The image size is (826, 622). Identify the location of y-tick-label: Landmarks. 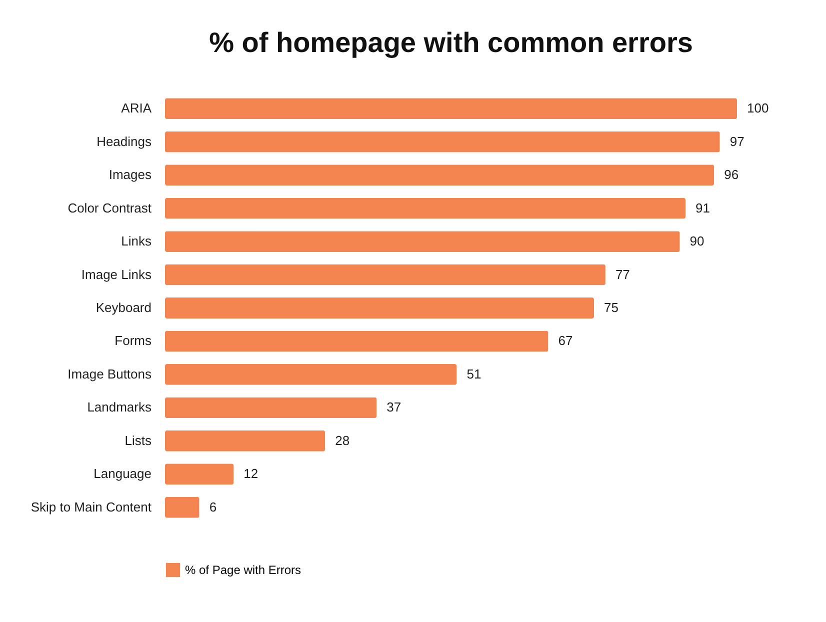
(119, 407).